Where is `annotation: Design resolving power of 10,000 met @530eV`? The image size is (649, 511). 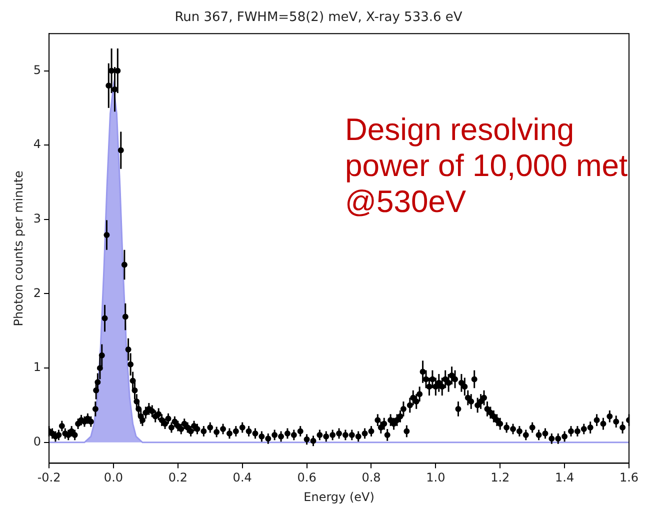 annotation: Design resolving power of 10,000 met @530eV is located at coordinates (487, 166).